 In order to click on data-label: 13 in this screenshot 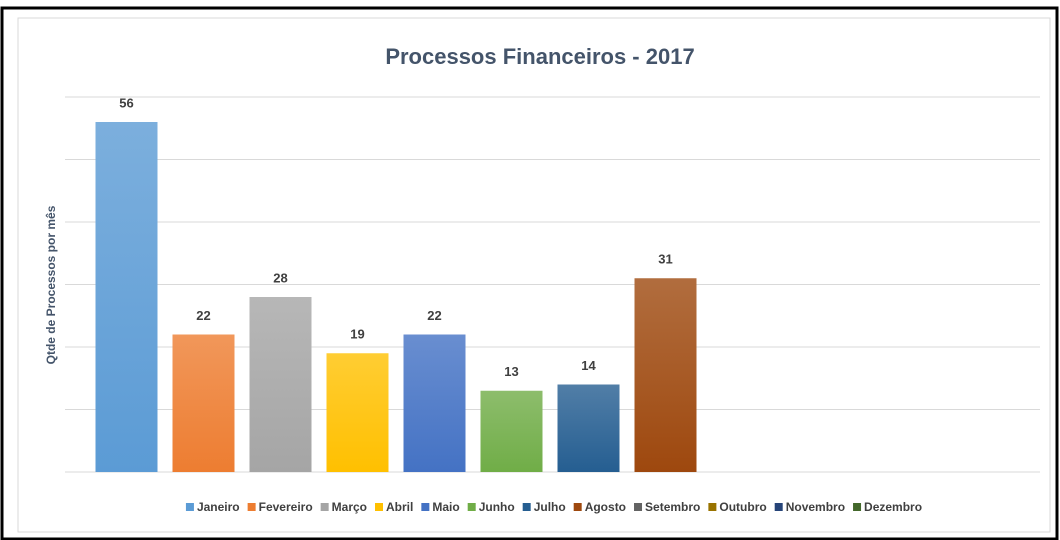, I will do `click(511, 371)`.